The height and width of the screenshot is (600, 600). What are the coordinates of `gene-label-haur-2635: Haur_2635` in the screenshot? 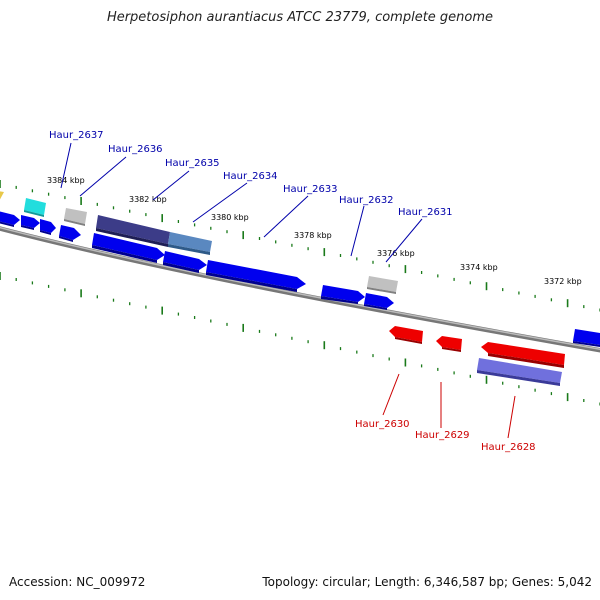 It's located at (192, 163).